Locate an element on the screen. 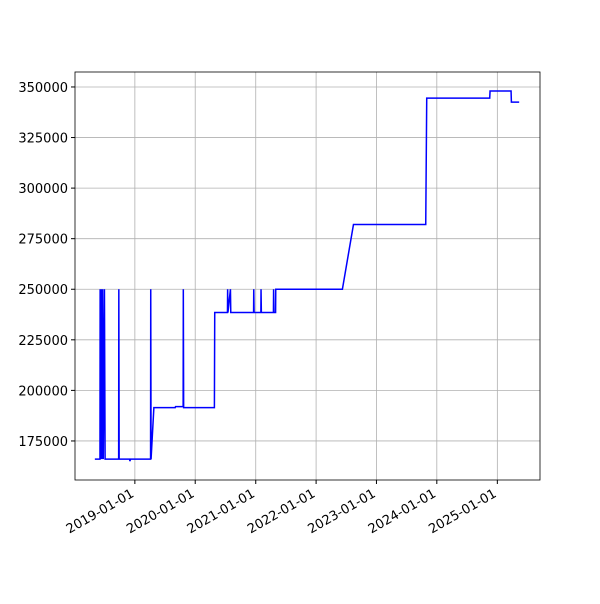  x-tick-label: 2023-01-01 is located at coordinates (342, 511).